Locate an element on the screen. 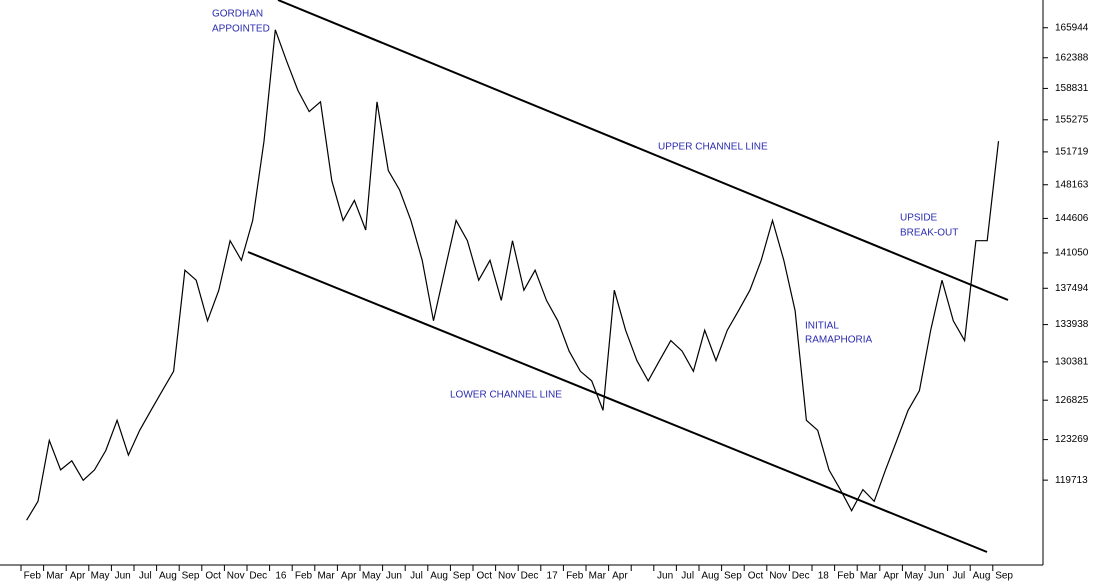 The width and height of the screenshot is (1102, 584). annotation: GORDHAN is located at coordinates (237, 14).